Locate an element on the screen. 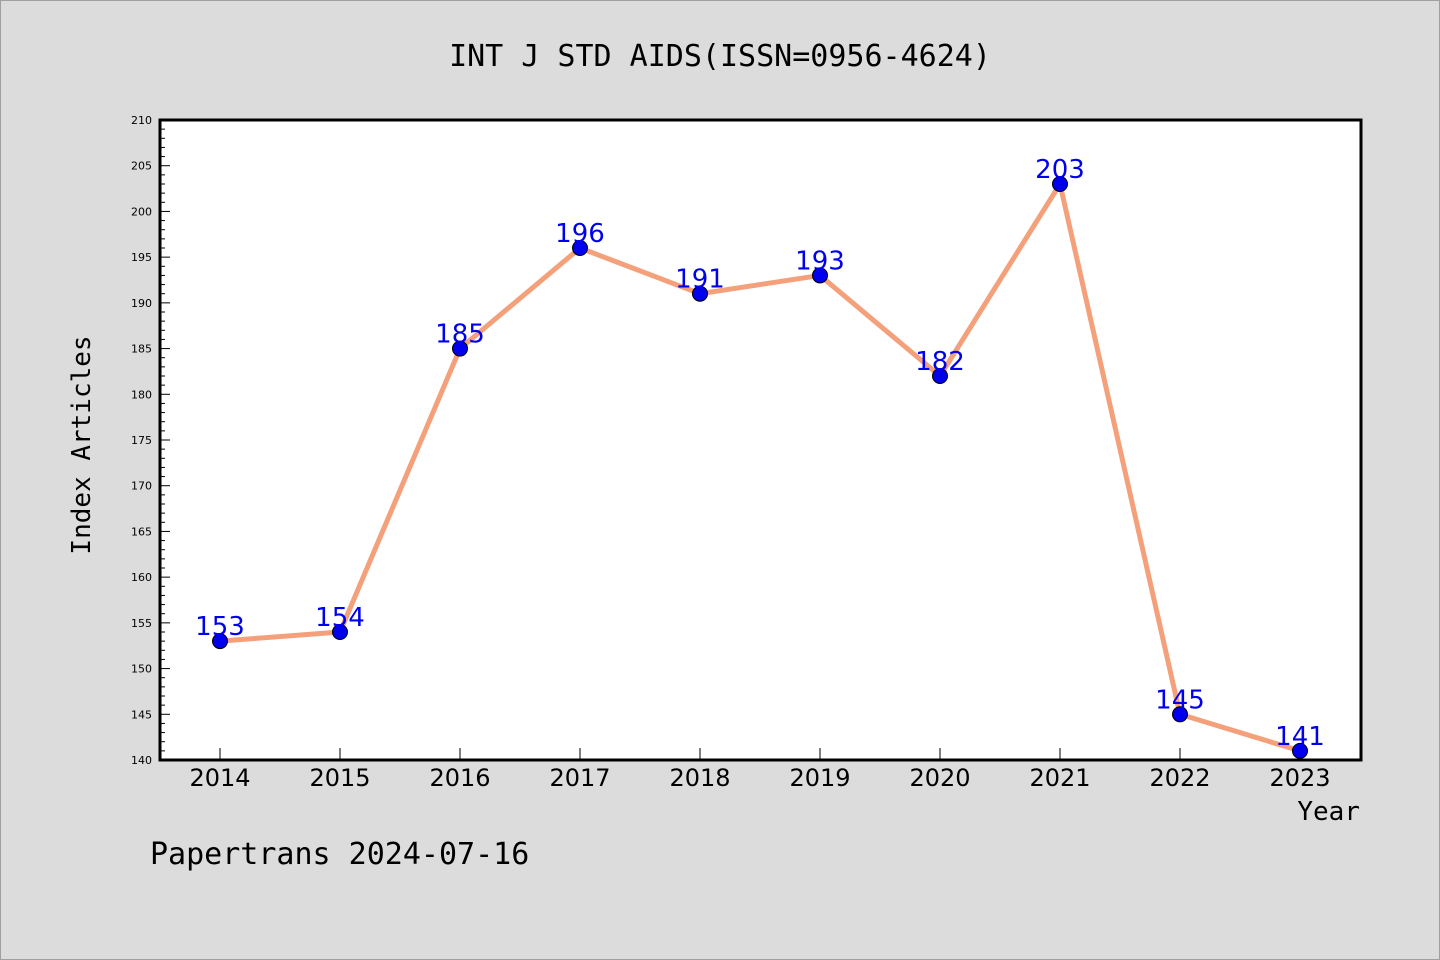 The image size is (1440, 960). data-label: 141 is located at coordinates (1300, 737).